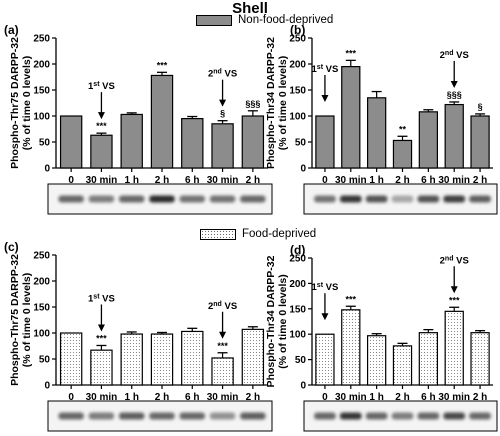 Image resolution: width=500 pixels, height=436 pixels. Describe the element at coordinates (250, 8) in the screenshot. I see `figure-title: Shell` at that location.